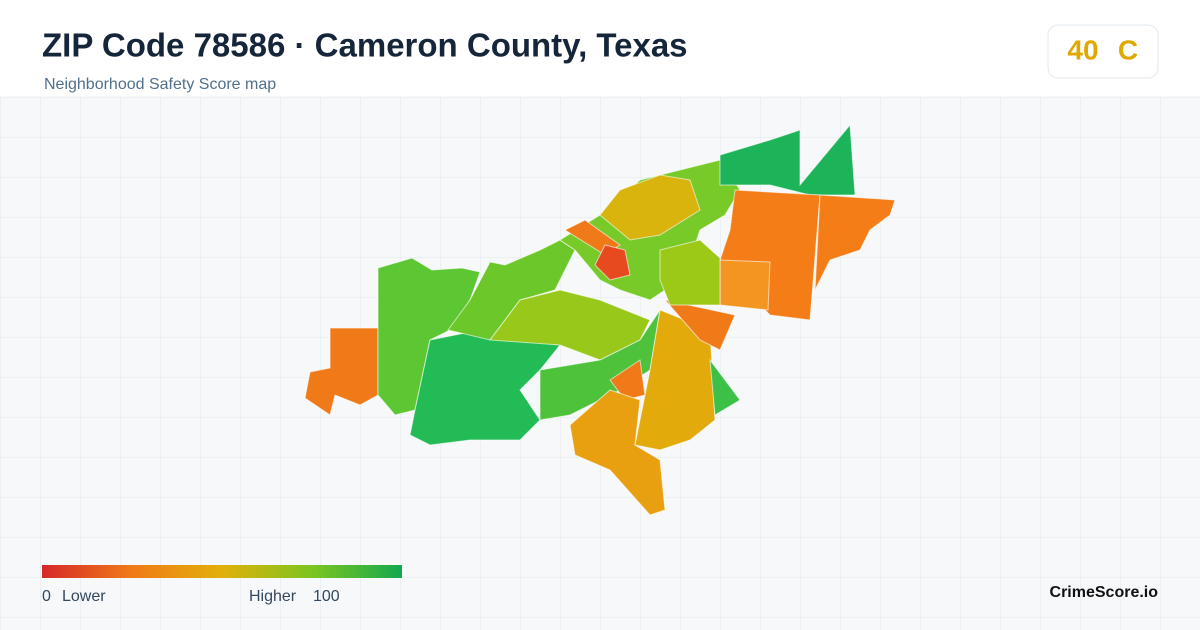  I want to click on brand: CrimeScore.io, so click(1104, 592).